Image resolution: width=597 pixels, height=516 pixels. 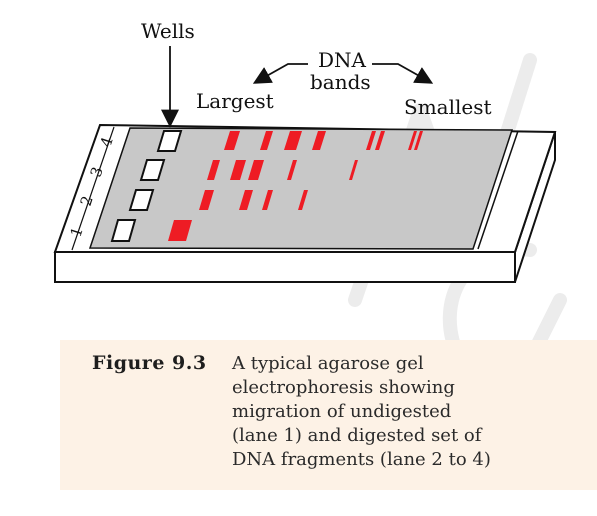 What do you see at coordinates (361, 459) in the screenshot?
I see `caption-line: DNA fragments (lane 2 to 4)` at bounding box center [361, 459].